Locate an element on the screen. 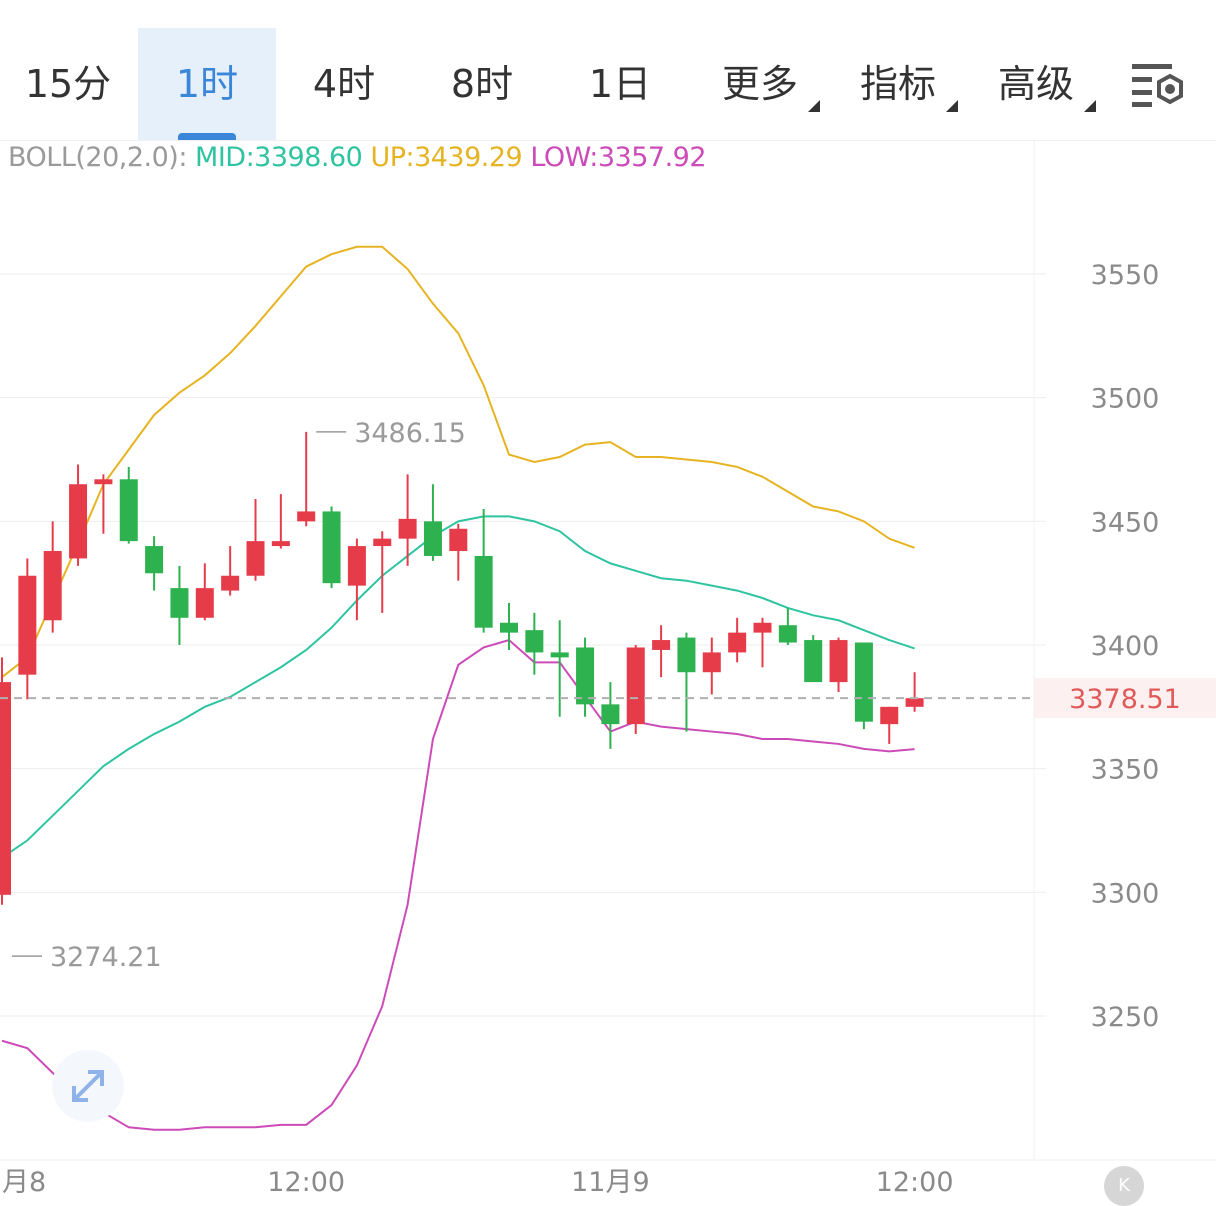 Image resolution: width=1216 pixels, height=1206 pixels. k-icon: K is located at coordinates (1124, 1186).